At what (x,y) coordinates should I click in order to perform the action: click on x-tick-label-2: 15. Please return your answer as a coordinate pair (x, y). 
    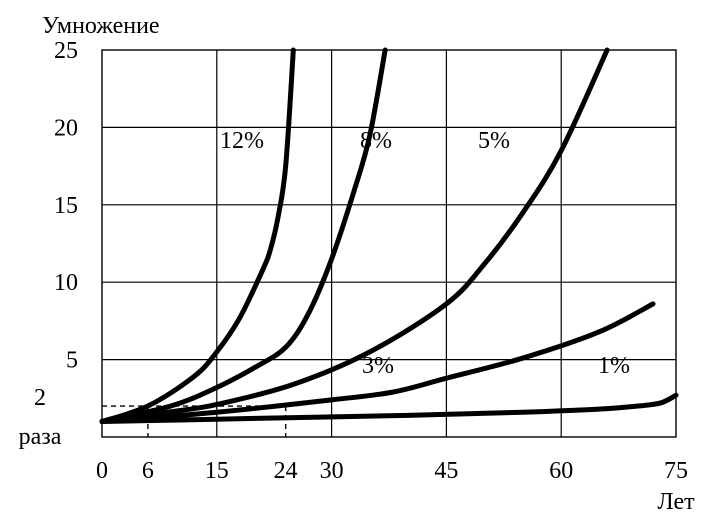
    Looking at the image, I should click on (217, 471).